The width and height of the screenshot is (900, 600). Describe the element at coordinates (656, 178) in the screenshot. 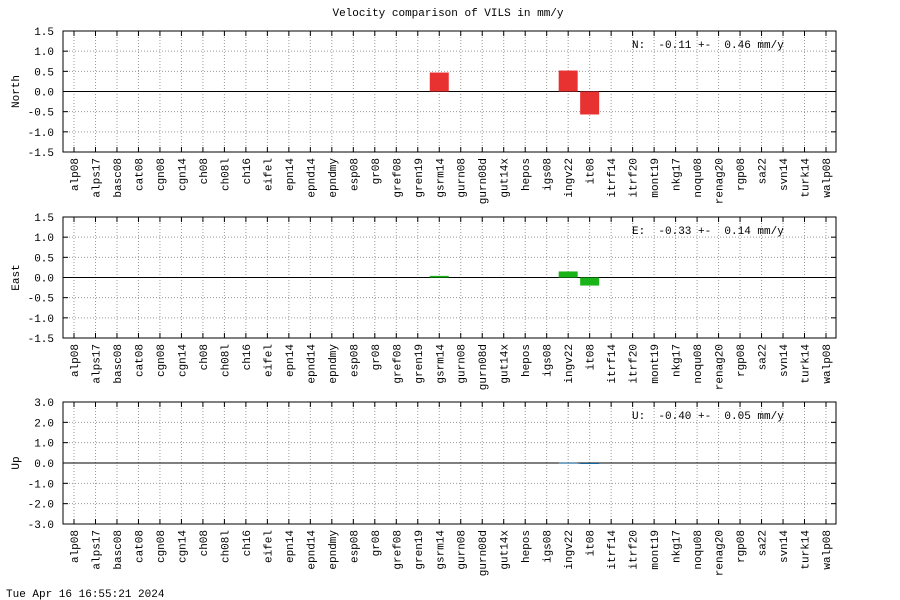

I see `x-tick-label: mont19` at that location.